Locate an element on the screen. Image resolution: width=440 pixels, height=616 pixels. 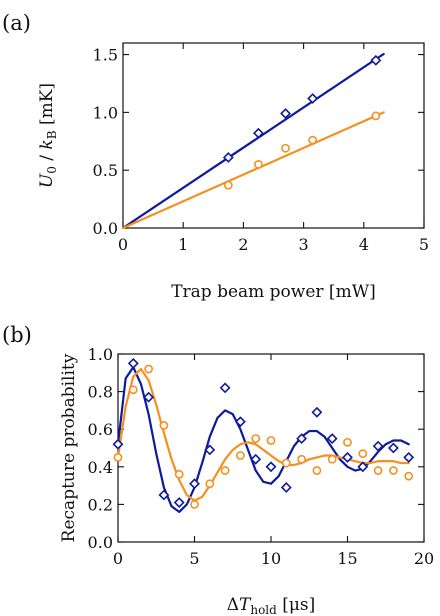
xlabel-symbol-t: T is located at coordinates (245, 605).